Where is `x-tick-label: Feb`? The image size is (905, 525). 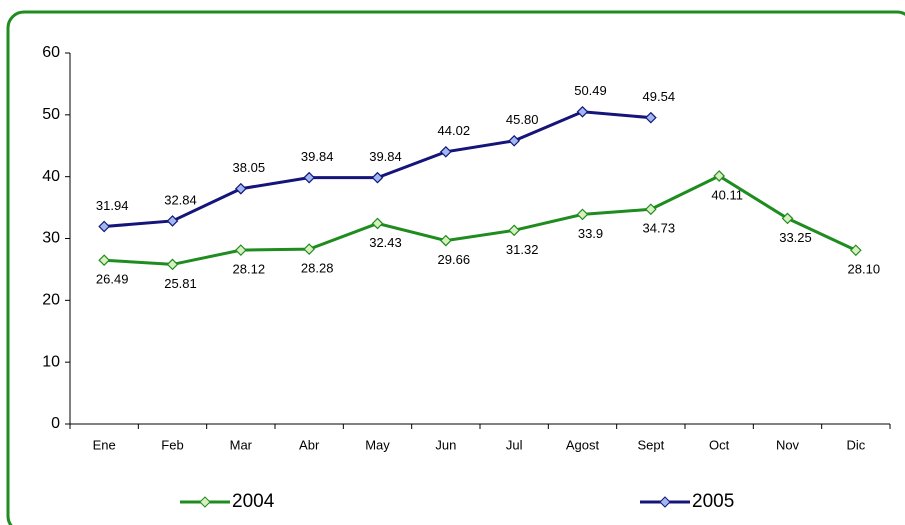
x-tick-label: Feb is located at coordinates (172, 444).